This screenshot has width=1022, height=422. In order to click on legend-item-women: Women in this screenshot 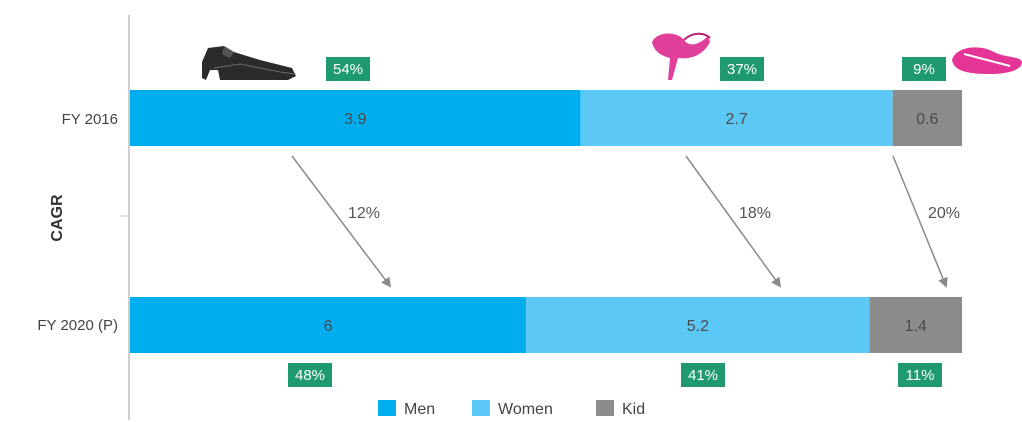, I will do `click(512, 409)`.